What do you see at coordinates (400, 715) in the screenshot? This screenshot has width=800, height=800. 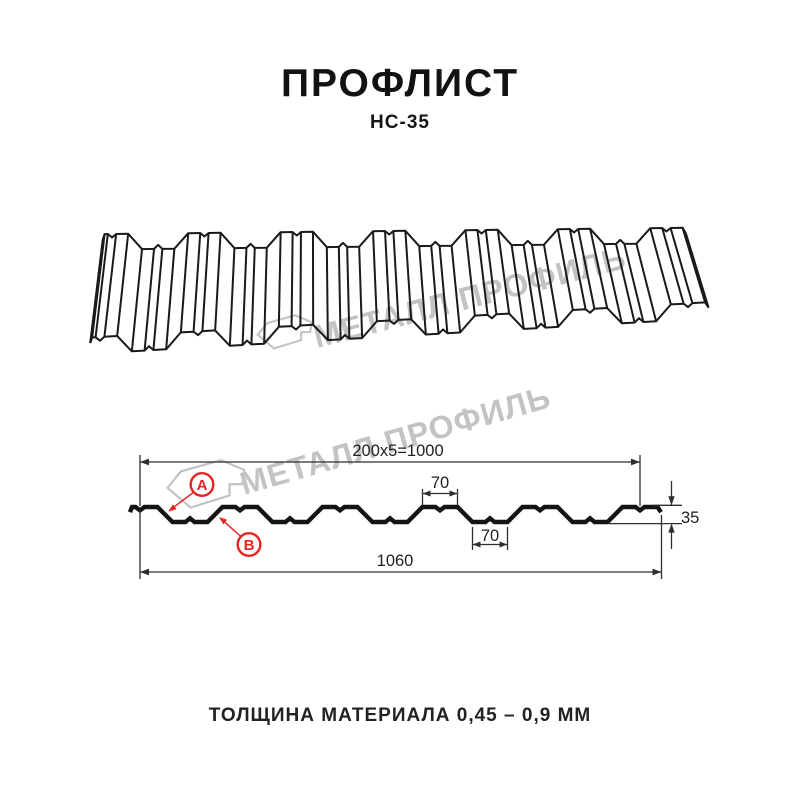 I see `material-thickness-note: ТОЛЩИНА МАТЕРИАЛА 0,45 – 0,9 ММ` at bounding box center [400, 715].